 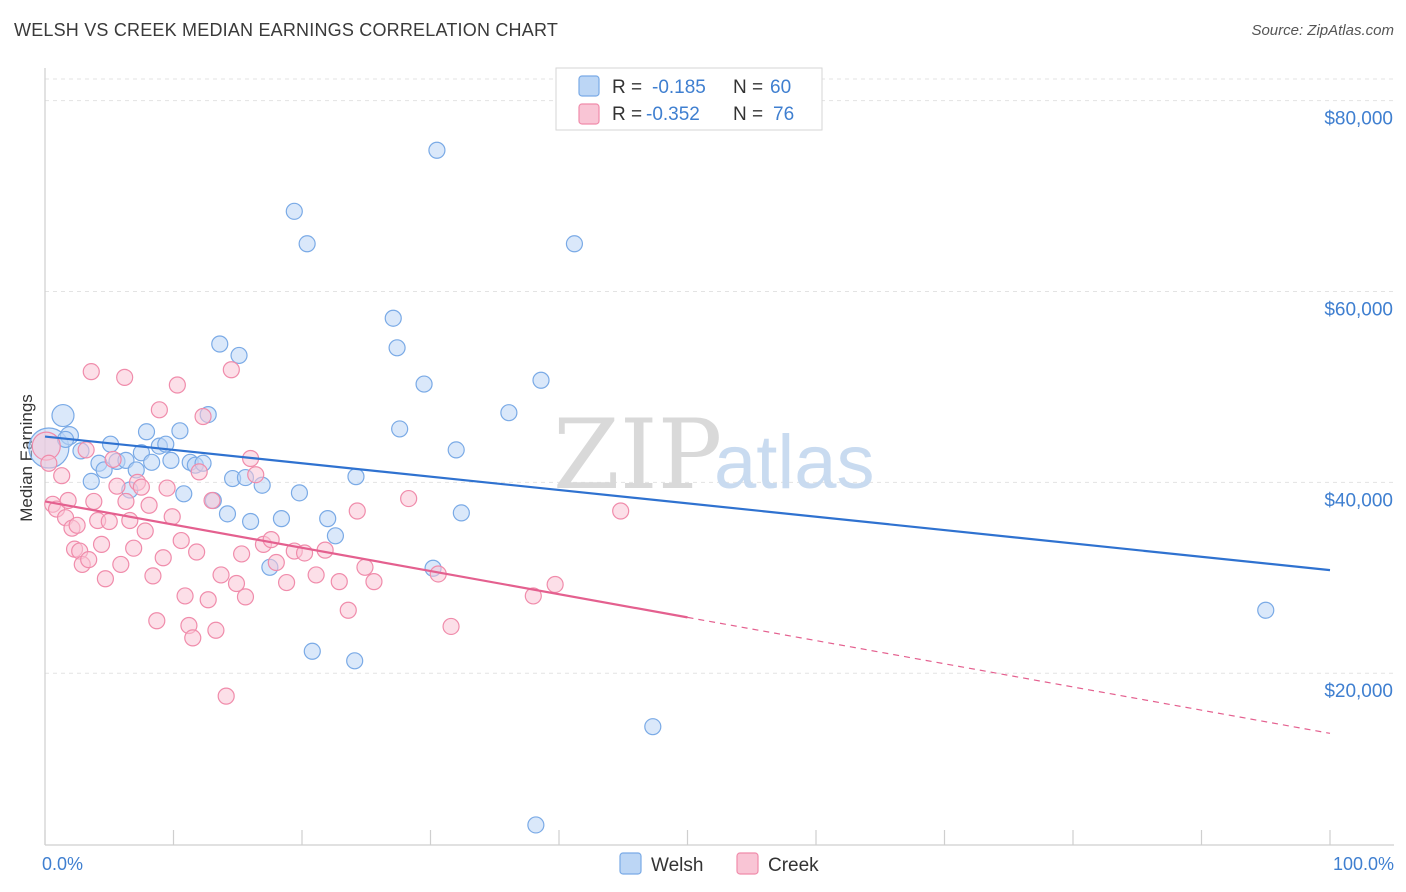 I want to click on series-legend: Welsh Creek, so click(x=719, y=864).